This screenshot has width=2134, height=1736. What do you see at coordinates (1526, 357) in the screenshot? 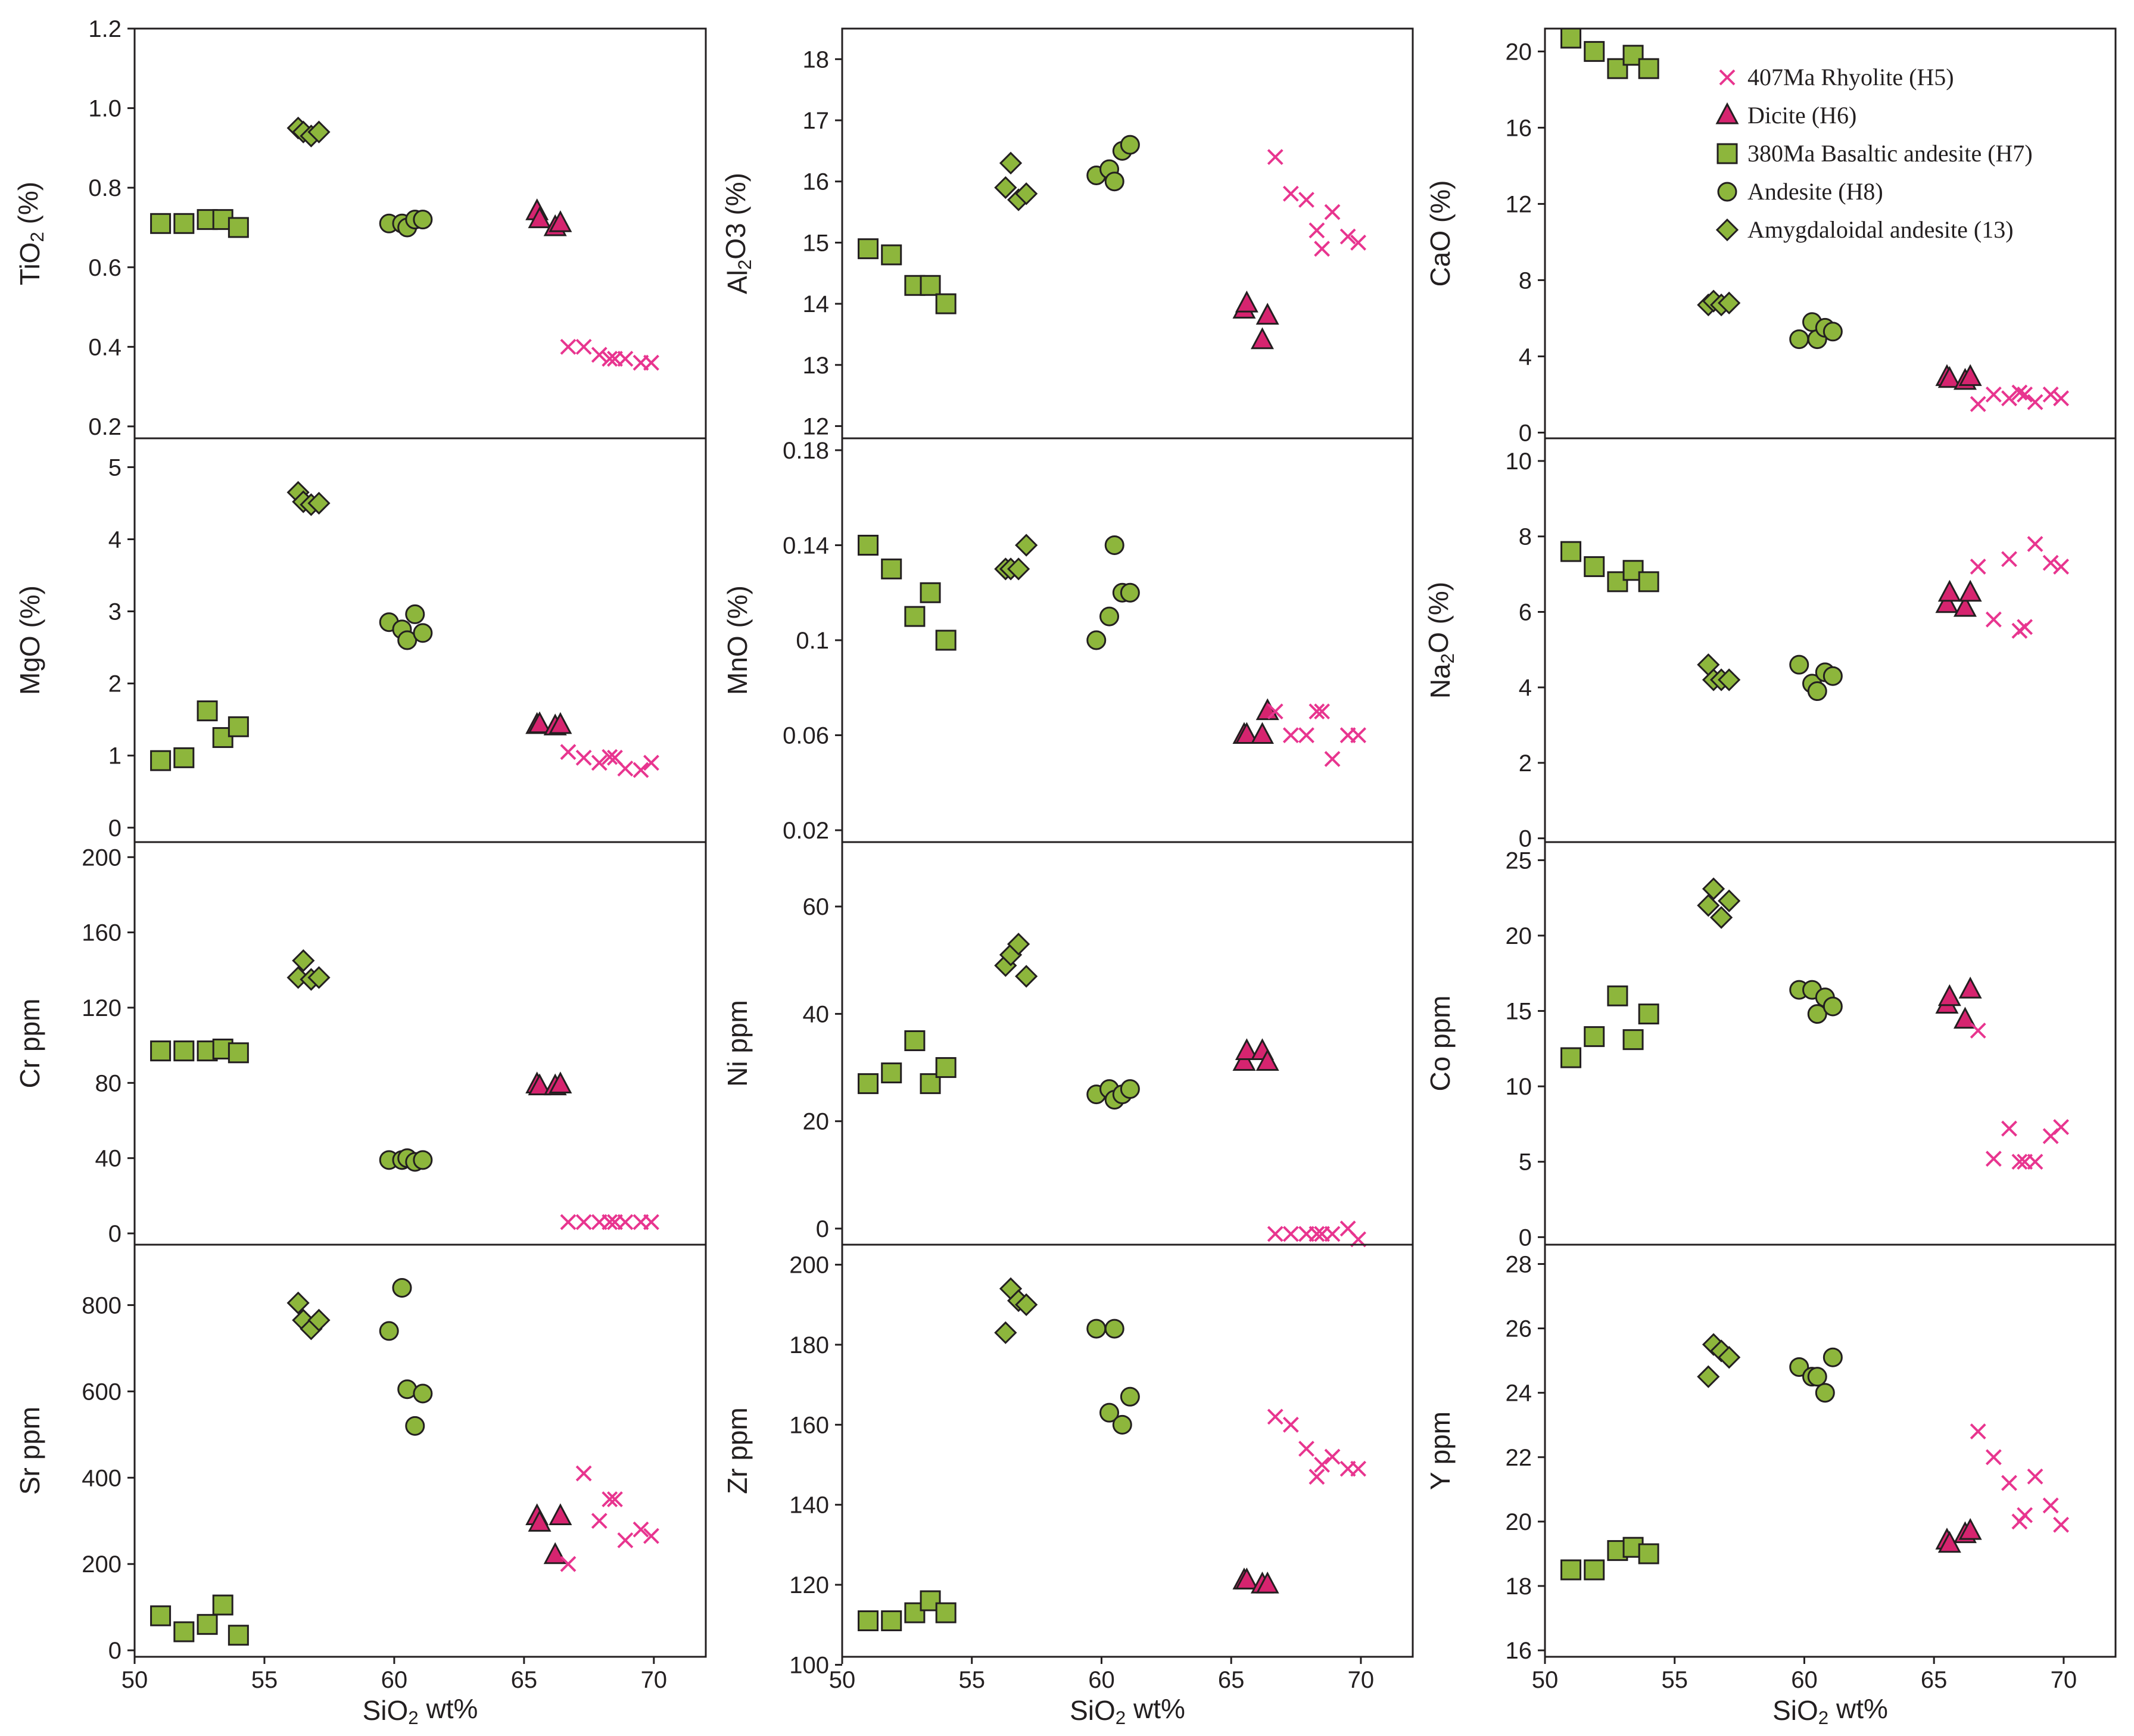
I see `y-tick-label: 4` at bounding box center [1526, 357].